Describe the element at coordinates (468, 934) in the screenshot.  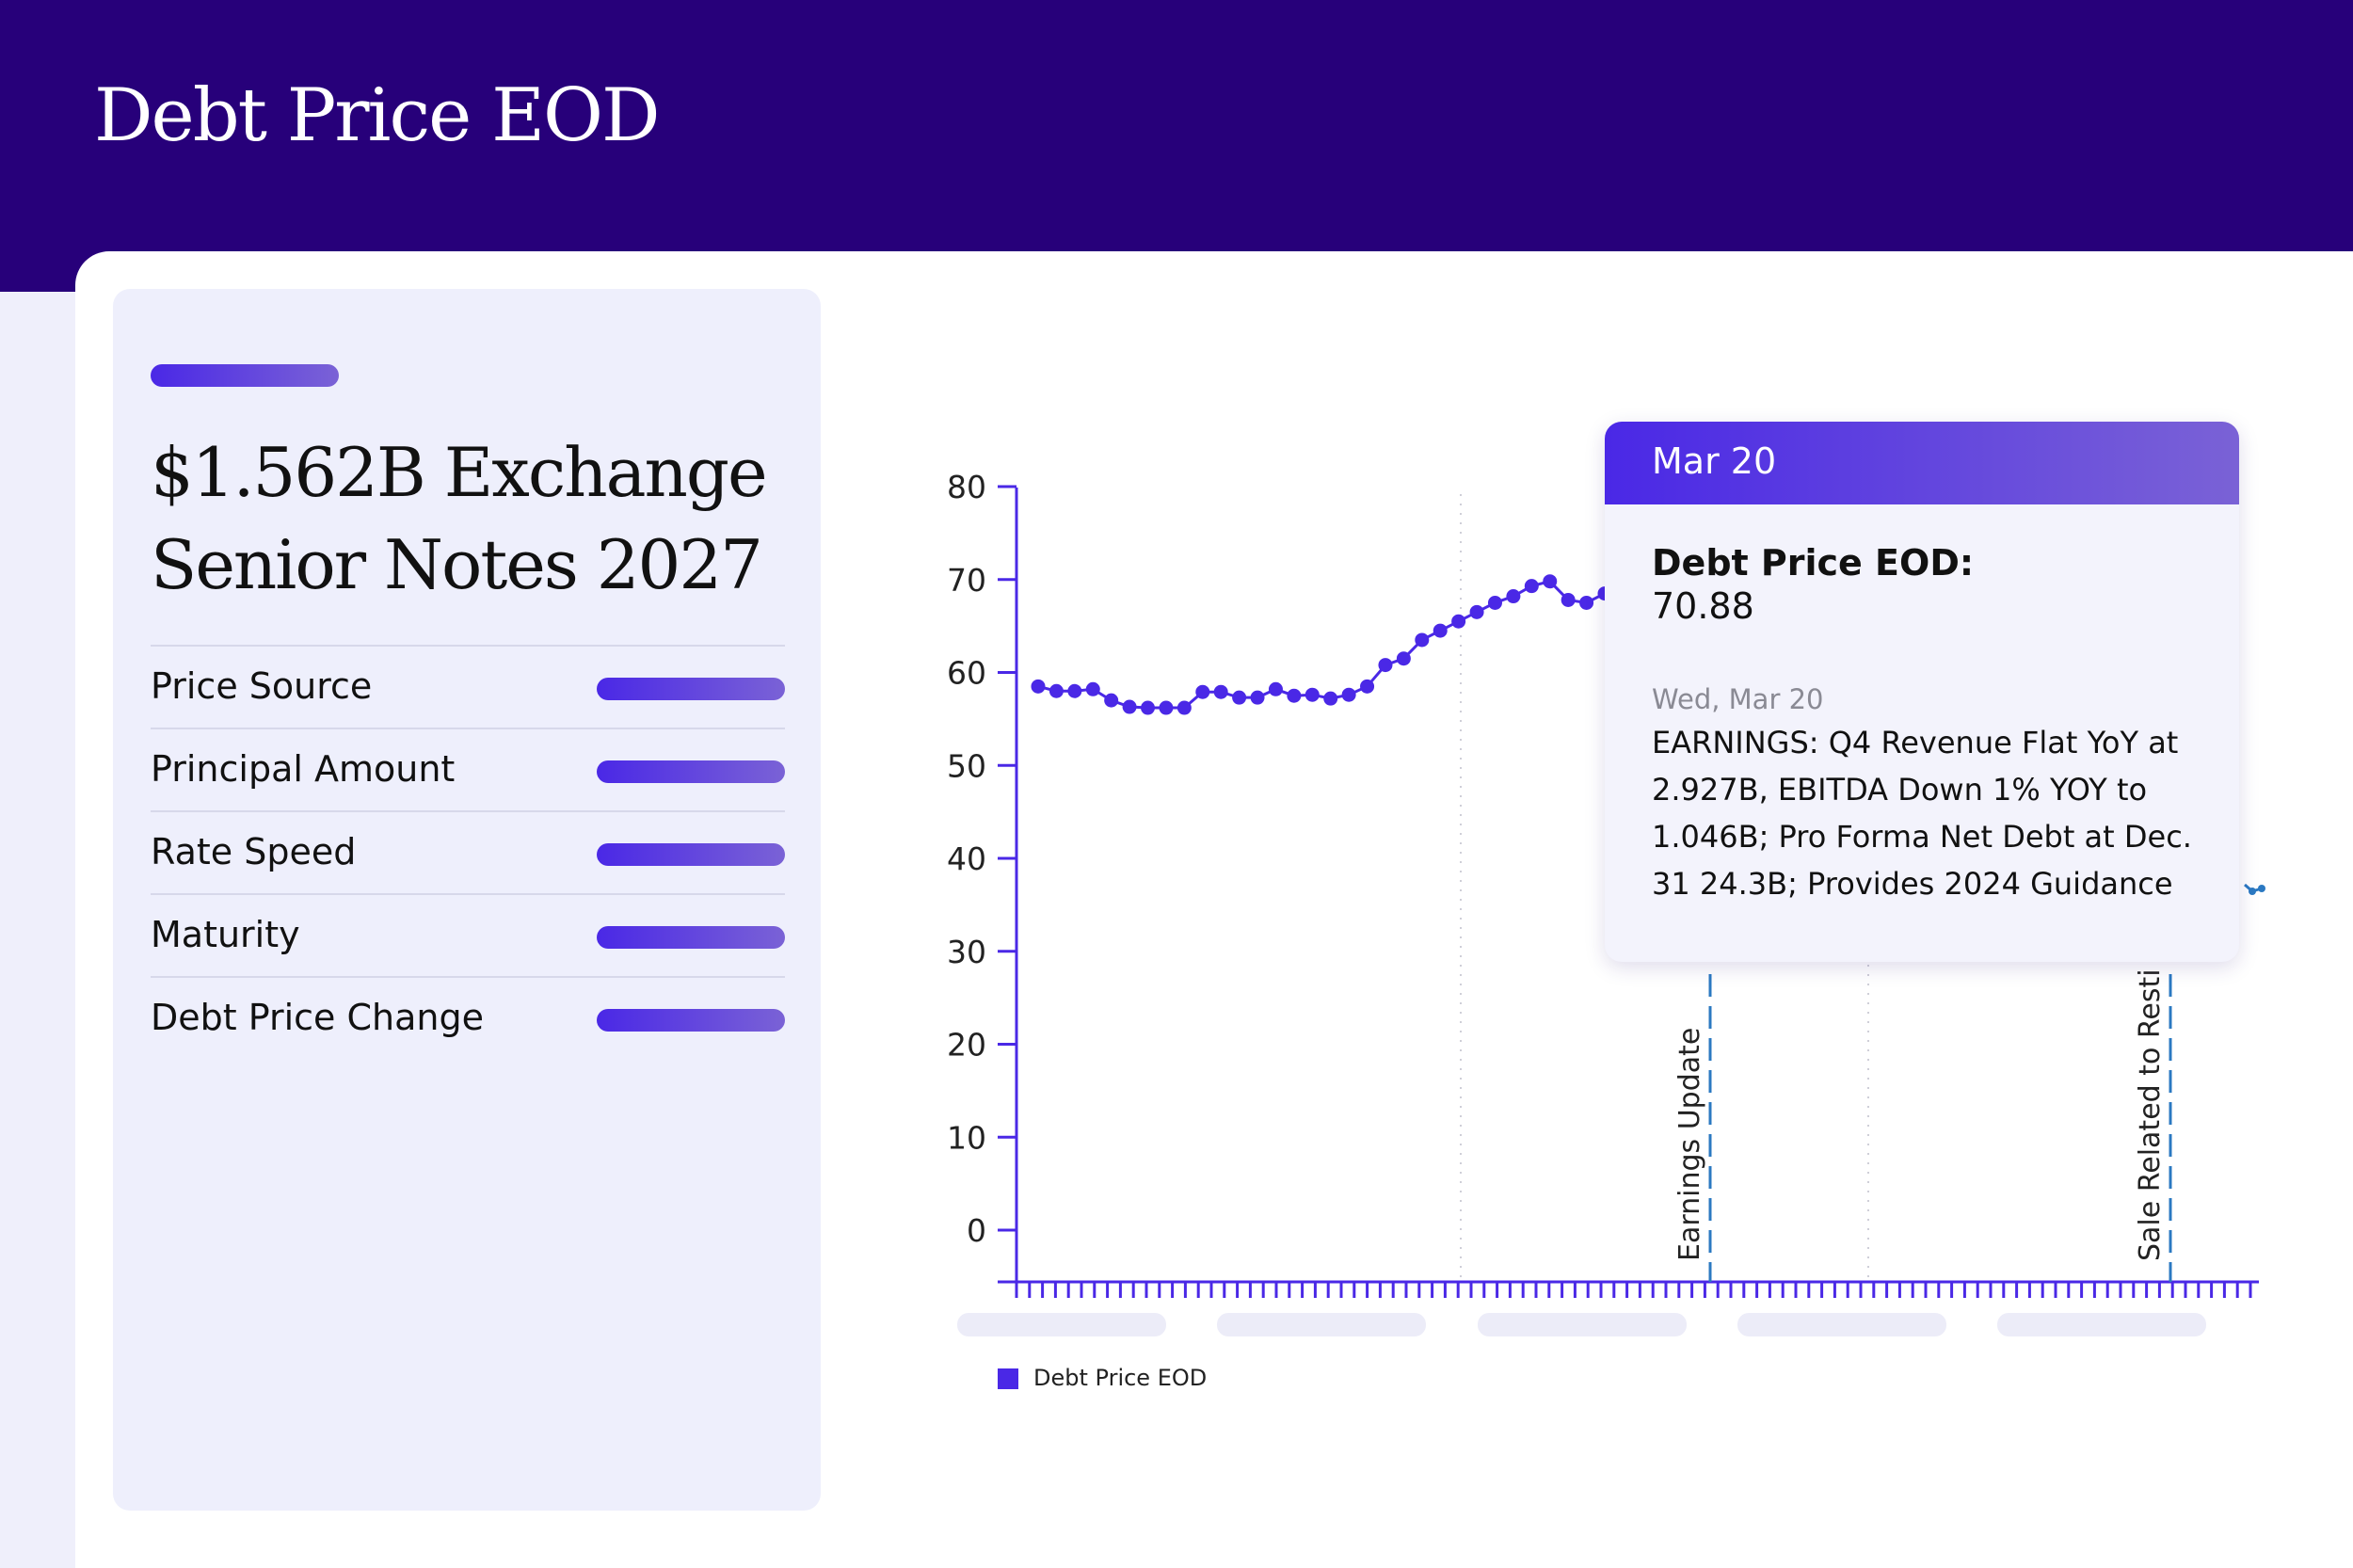
I see `attribute-row-maturity: Maturity` at that location.